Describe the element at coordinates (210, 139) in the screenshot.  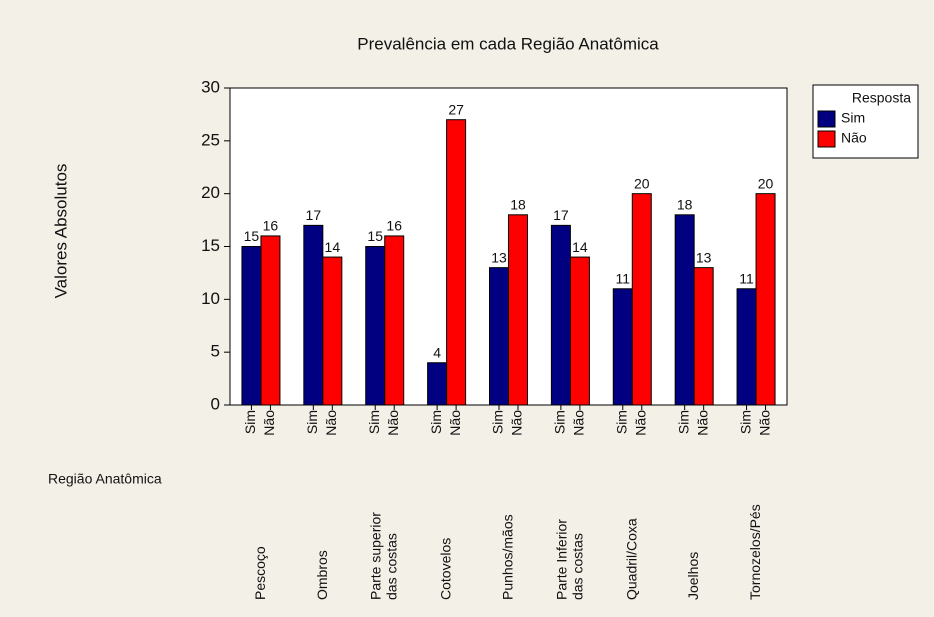
I see `y-tick-label: 25` at that location.